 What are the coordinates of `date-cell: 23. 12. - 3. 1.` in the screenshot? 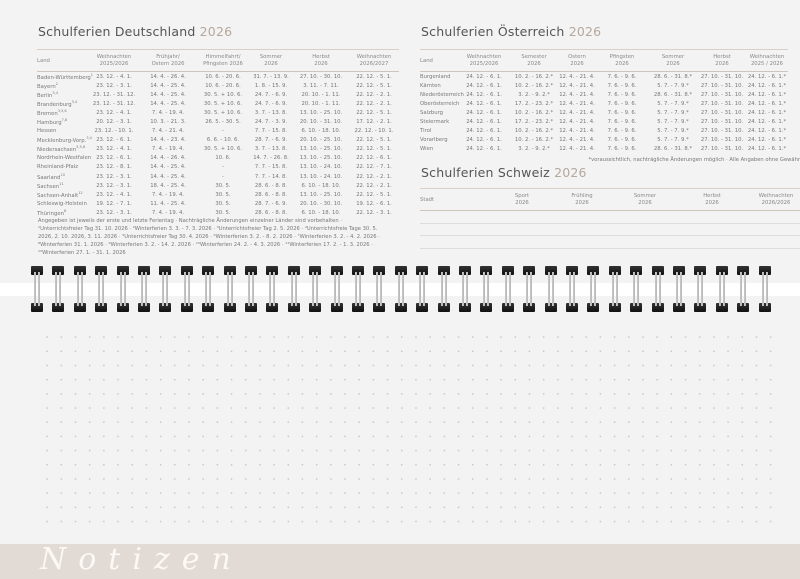 It's located at (114, 212).